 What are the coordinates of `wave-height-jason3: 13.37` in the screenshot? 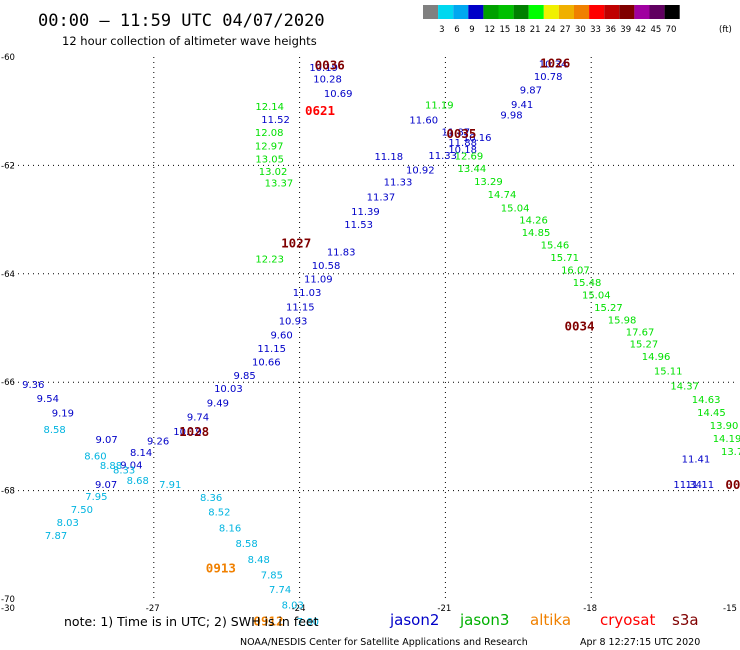 It's located at (279, 184).